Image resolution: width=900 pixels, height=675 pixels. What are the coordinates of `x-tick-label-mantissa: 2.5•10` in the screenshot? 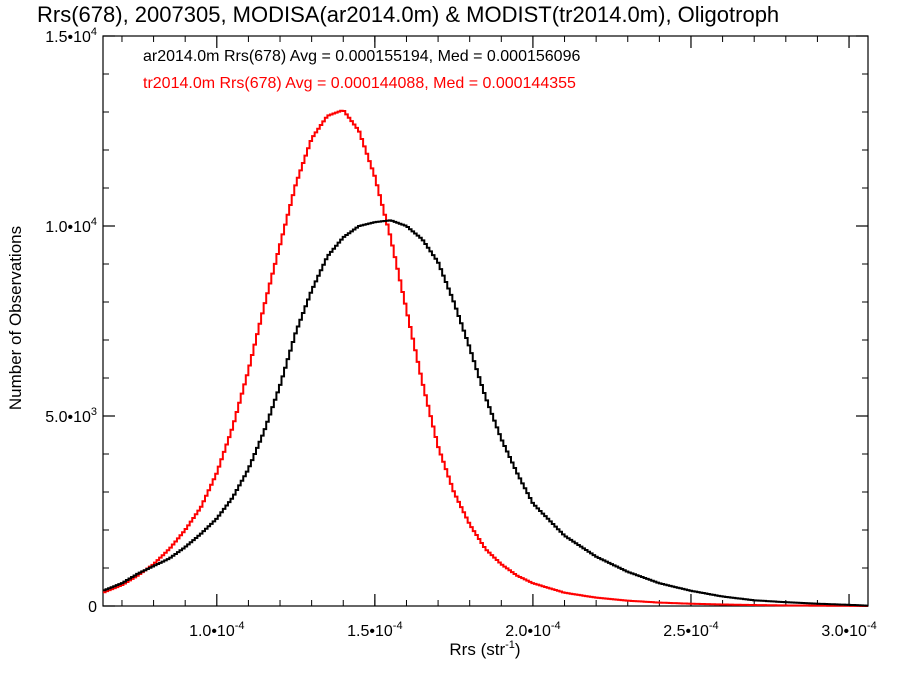 It's located at (686, 631).